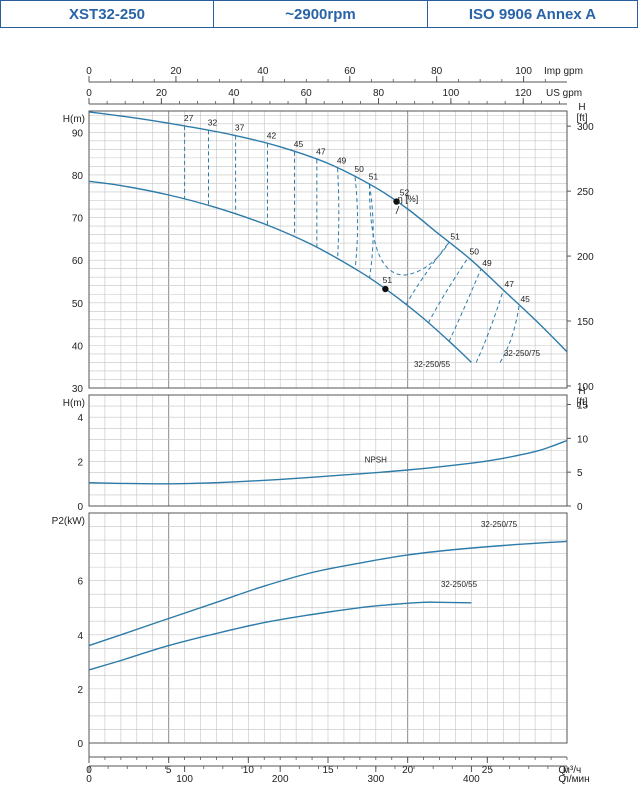 Image resolution: width=638 pixels, height=800 pixels. Describe the element at coordinates (471, 779) in the screenshot. I see `lmin-tick-label: 400` at that location.